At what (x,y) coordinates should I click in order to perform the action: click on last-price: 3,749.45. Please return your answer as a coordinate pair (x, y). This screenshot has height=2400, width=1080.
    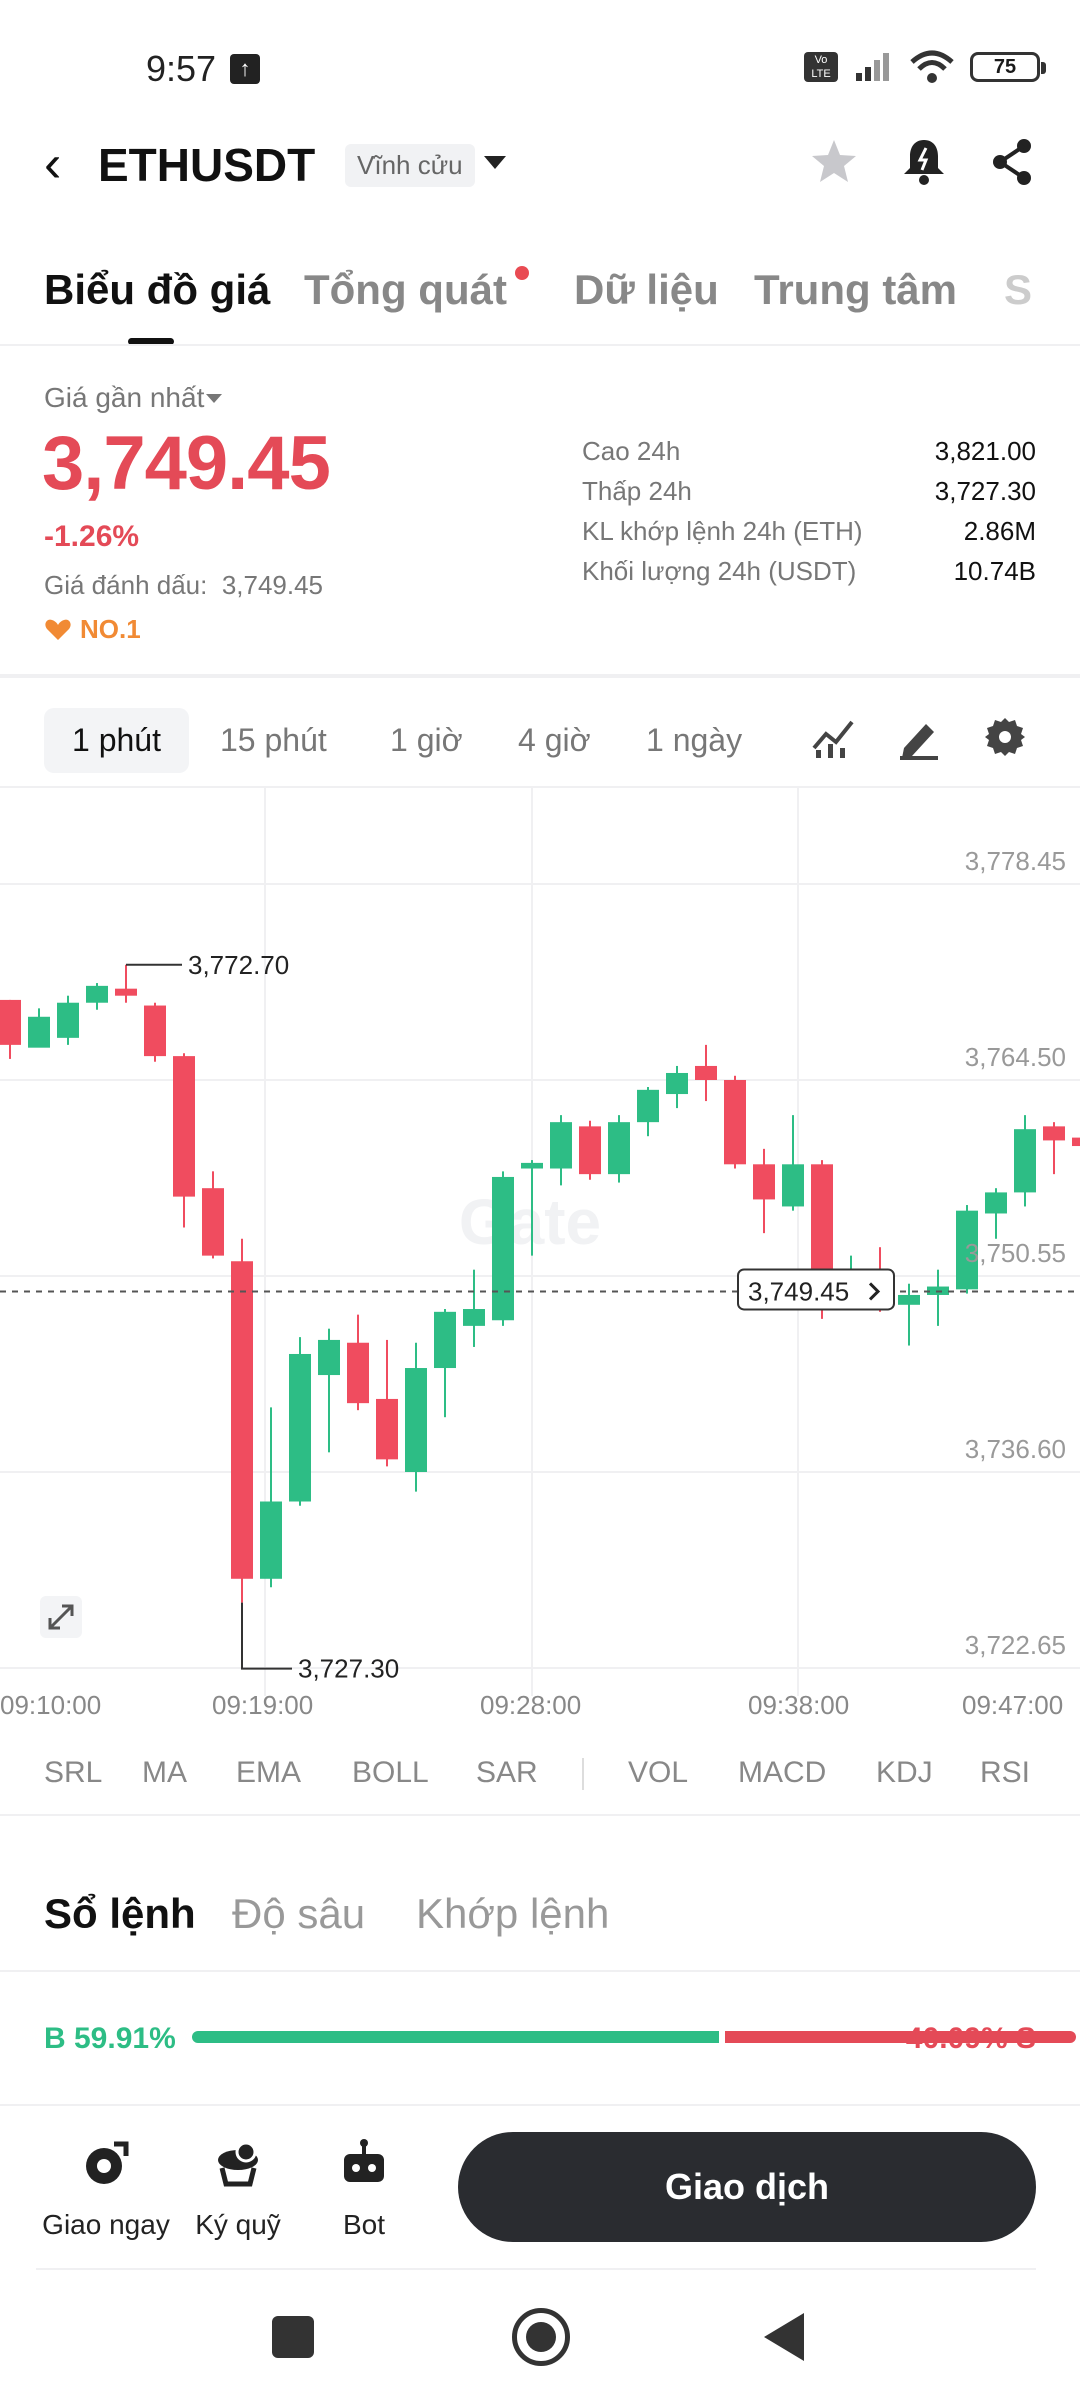
    Looking at the image, I should click on (186, 463).